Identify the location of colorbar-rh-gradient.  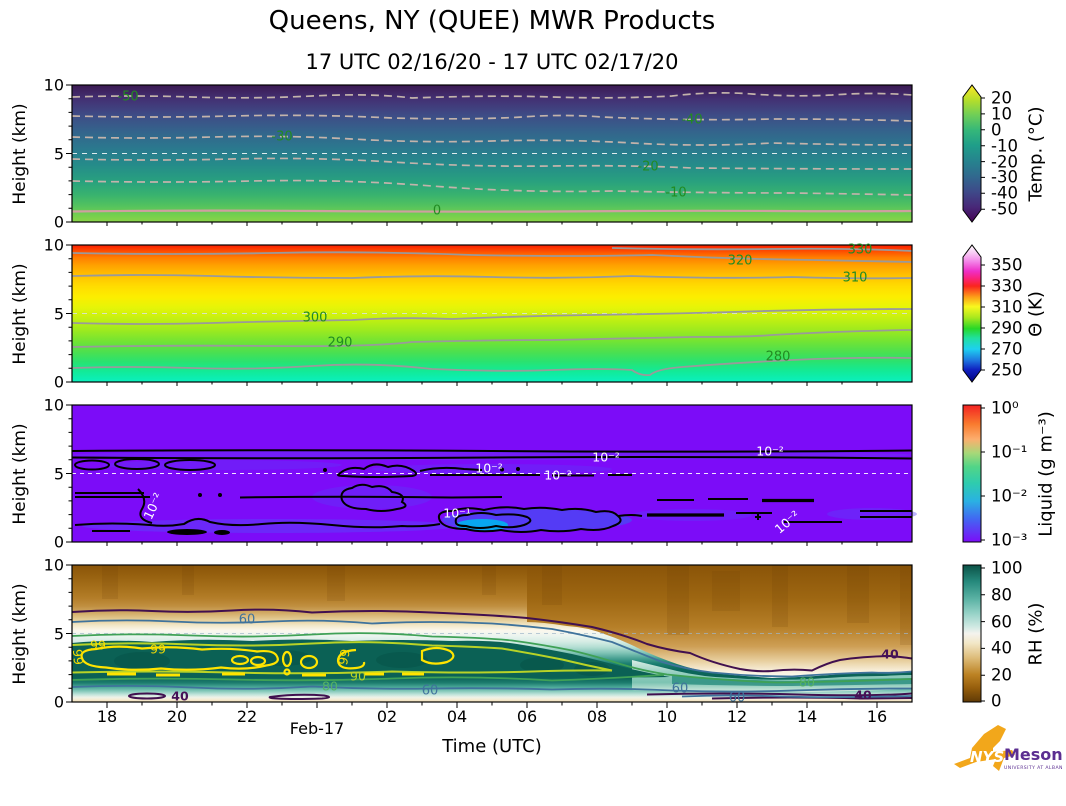
(973, 633).